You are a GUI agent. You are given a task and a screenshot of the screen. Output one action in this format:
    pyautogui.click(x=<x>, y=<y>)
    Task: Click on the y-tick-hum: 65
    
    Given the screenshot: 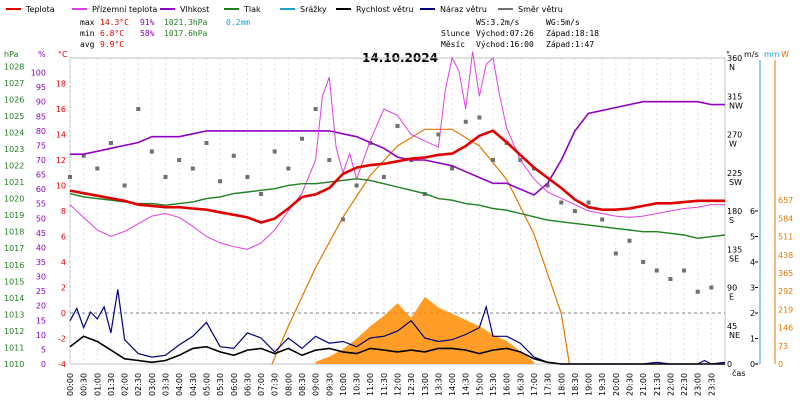 What is the action you would take?
    pyautogui.click(x=41, y=175)
    